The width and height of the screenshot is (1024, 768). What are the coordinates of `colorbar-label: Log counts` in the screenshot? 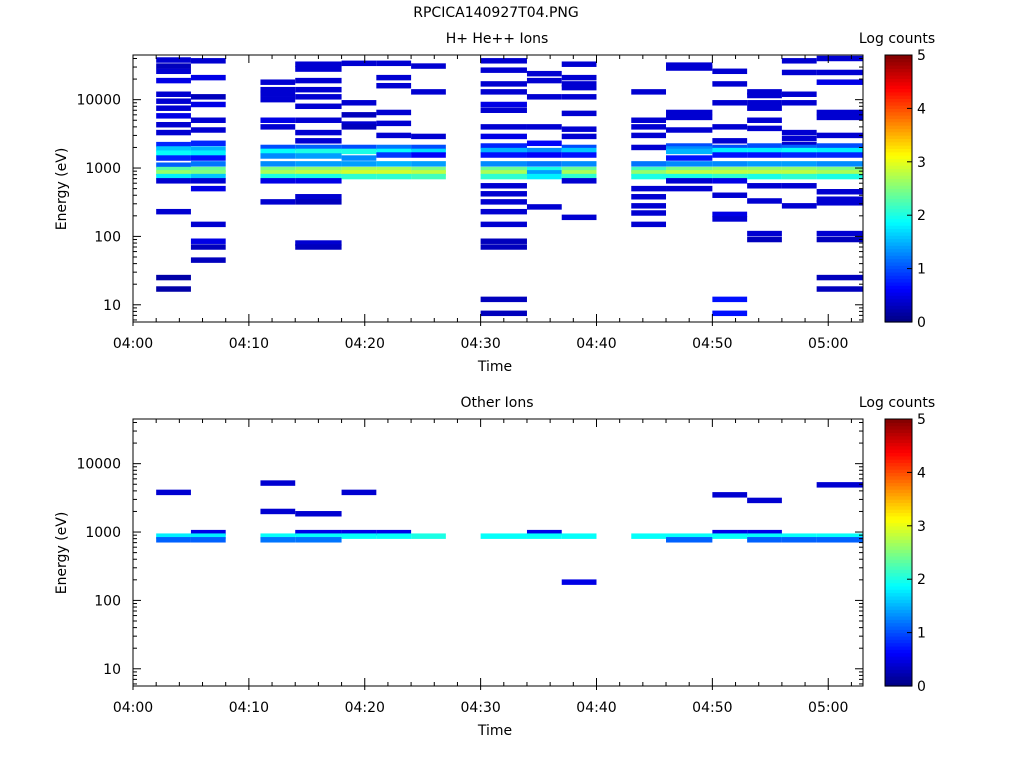 It's located at (897, 403).